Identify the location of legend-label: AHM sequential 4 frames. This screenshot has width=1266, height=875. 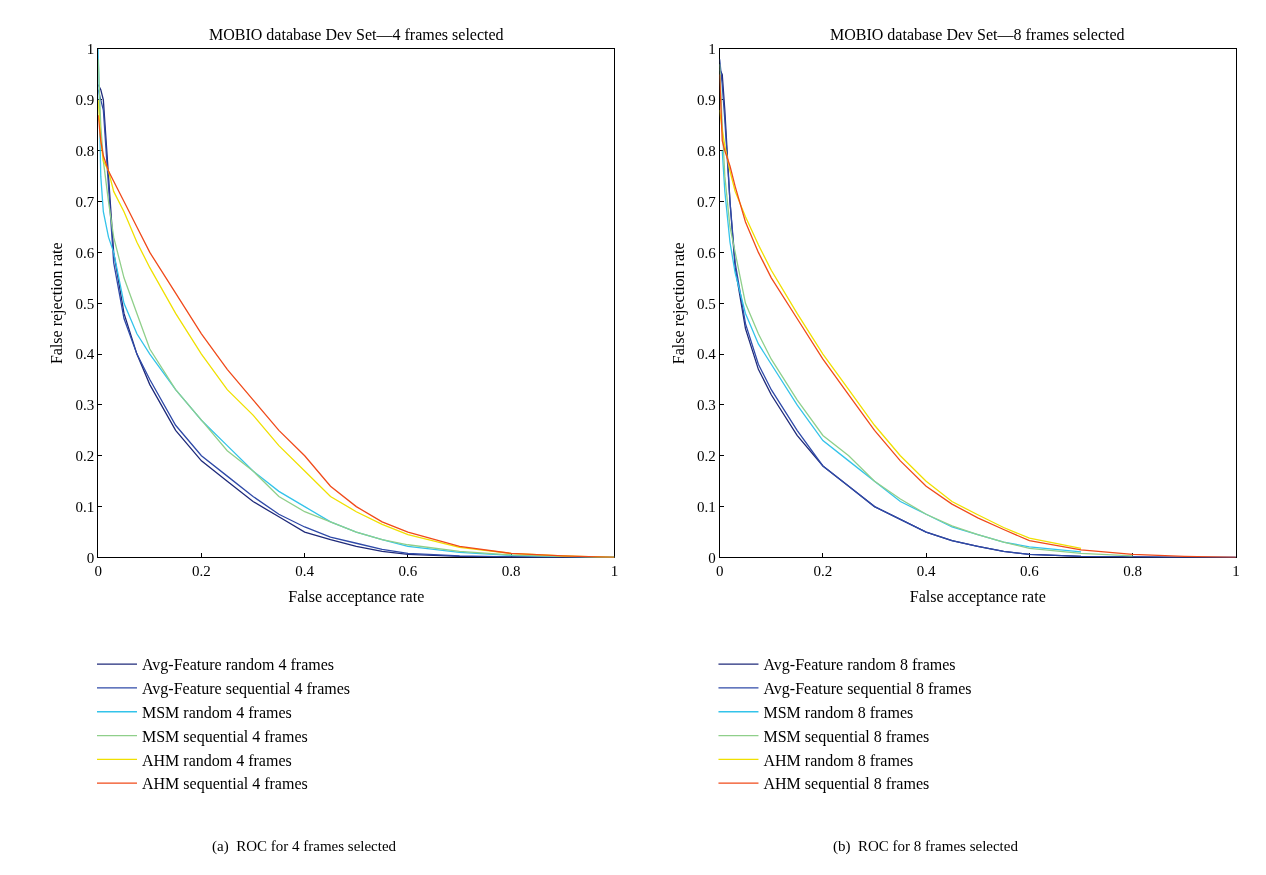
(224, 784).